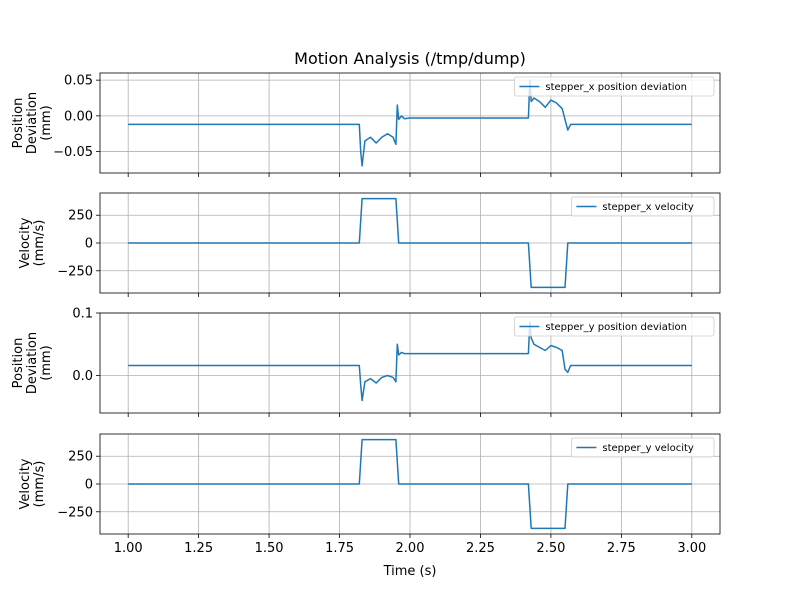  Describe the element at coordinates (621, 548) in the screenshot. I see `x-tick-label: 2.75` at that location.